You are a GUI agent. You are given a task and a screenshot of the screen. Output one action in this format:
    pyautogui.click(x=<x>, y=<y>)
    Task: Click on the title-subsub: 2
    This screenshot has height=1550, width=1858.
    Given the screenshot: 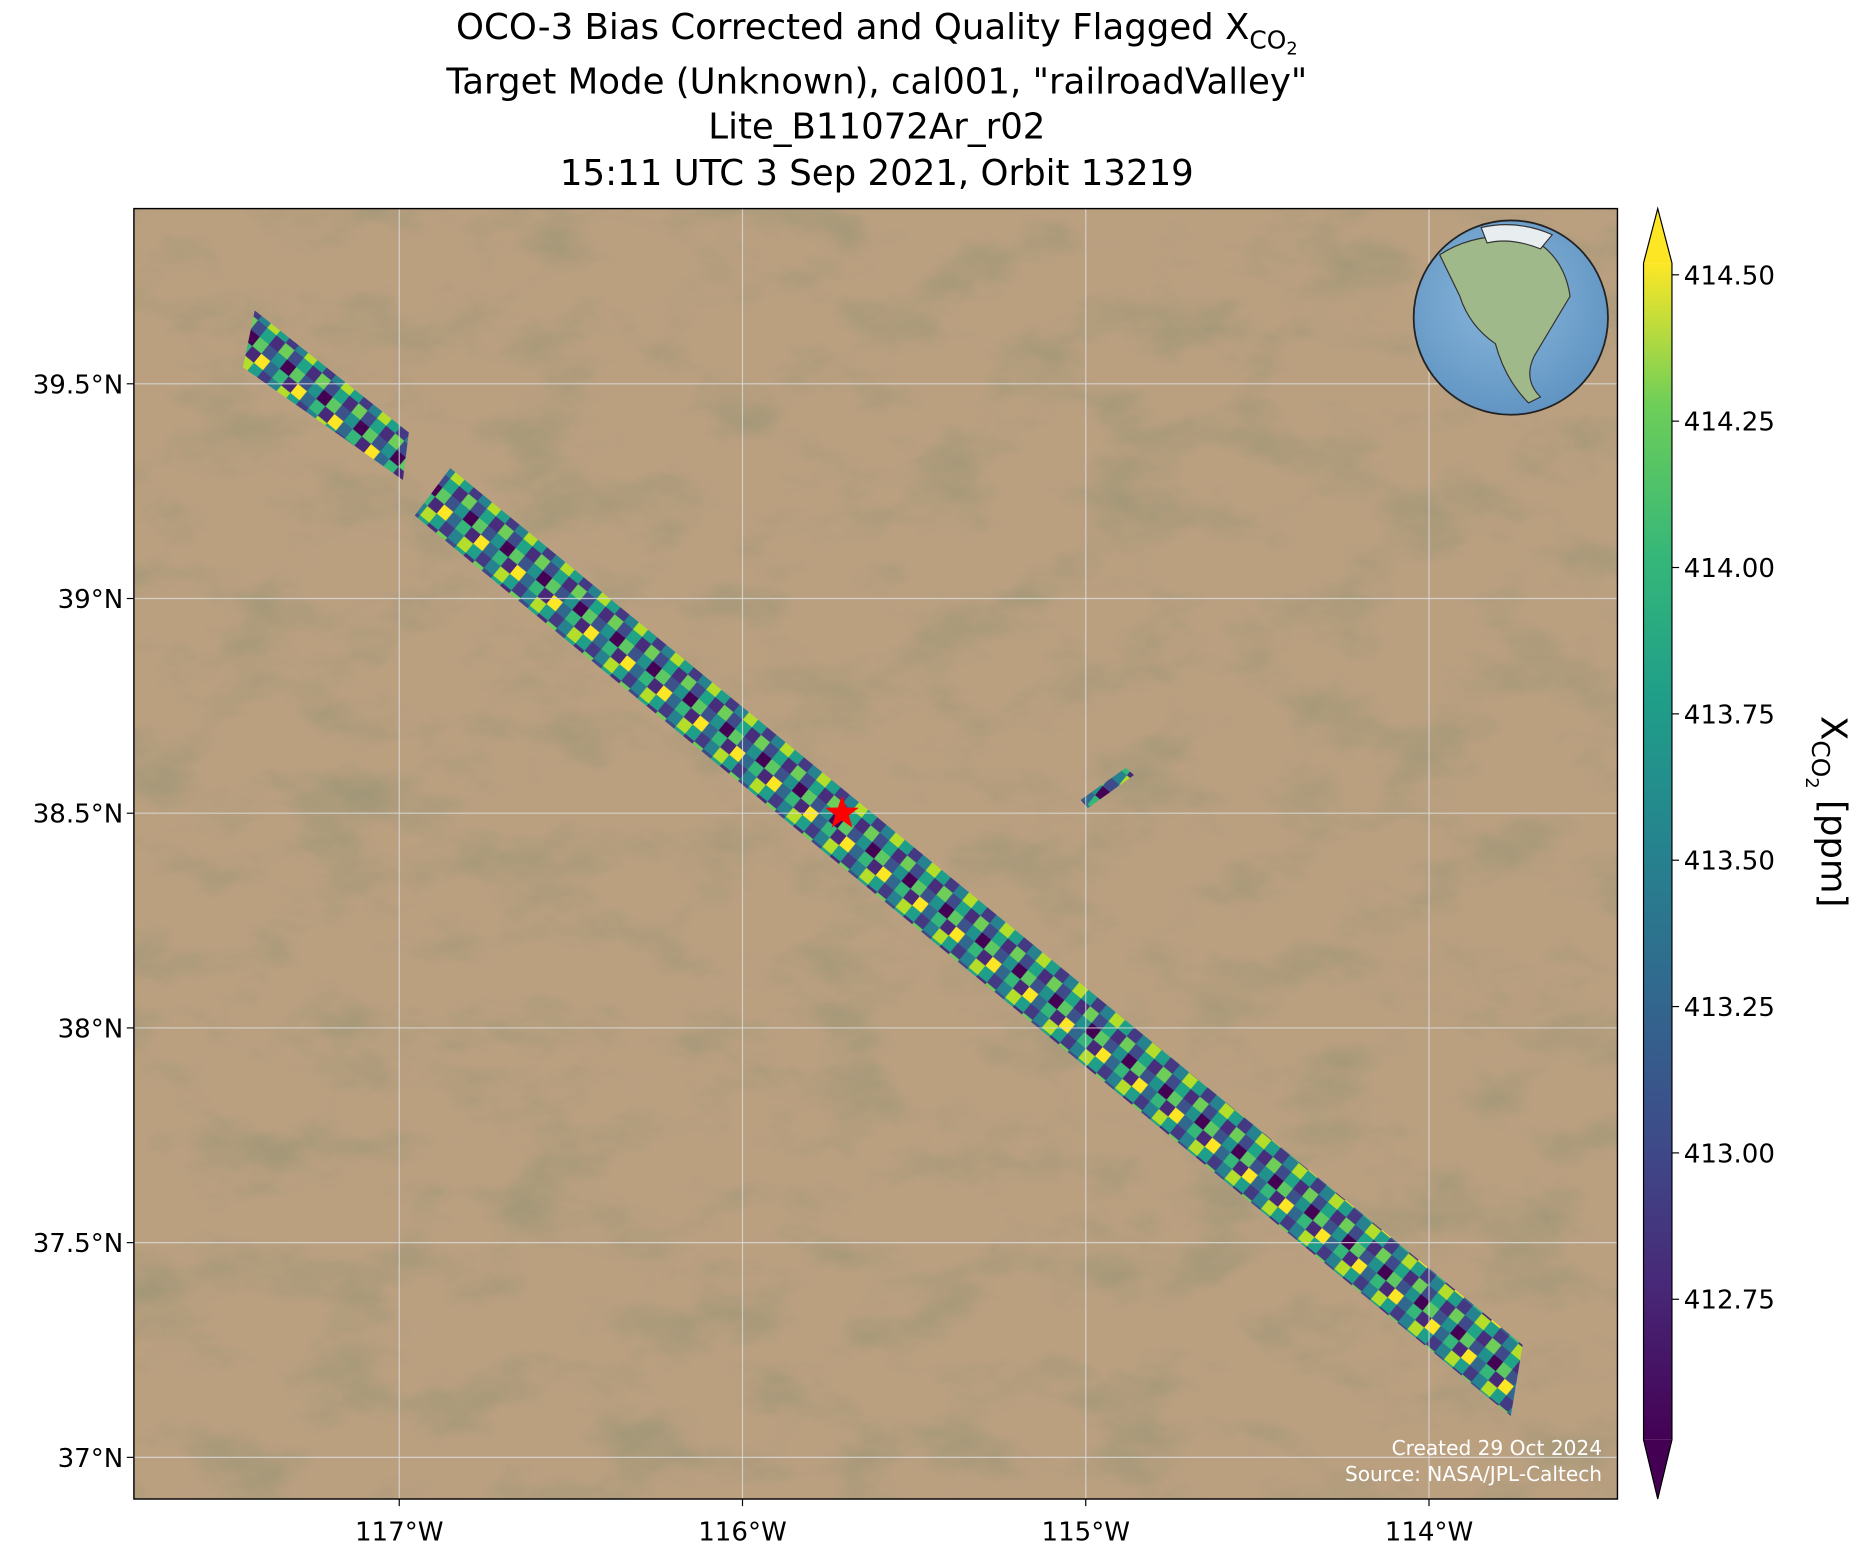 What is the action you would take?
    pyautogui.click(x=1291, y=50)
    